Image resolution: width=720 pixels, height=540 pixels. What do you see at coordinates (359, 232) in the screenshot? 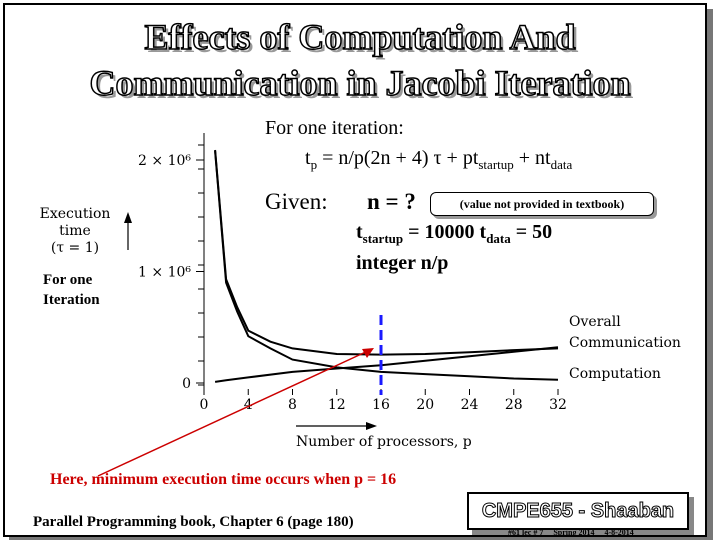
I see `tstartup-symbol: t` at bounding box center [359, 232].